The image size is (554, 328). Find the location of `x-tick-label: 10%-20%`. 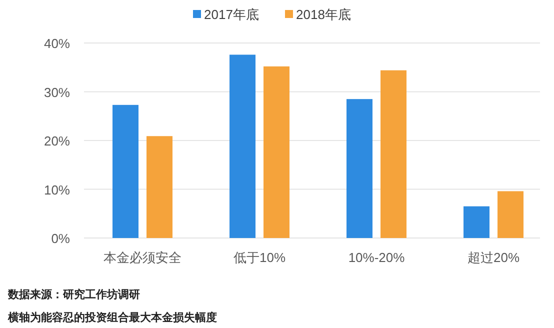

x-tick-label: 10%-20% is located at coordinates (377, 257).